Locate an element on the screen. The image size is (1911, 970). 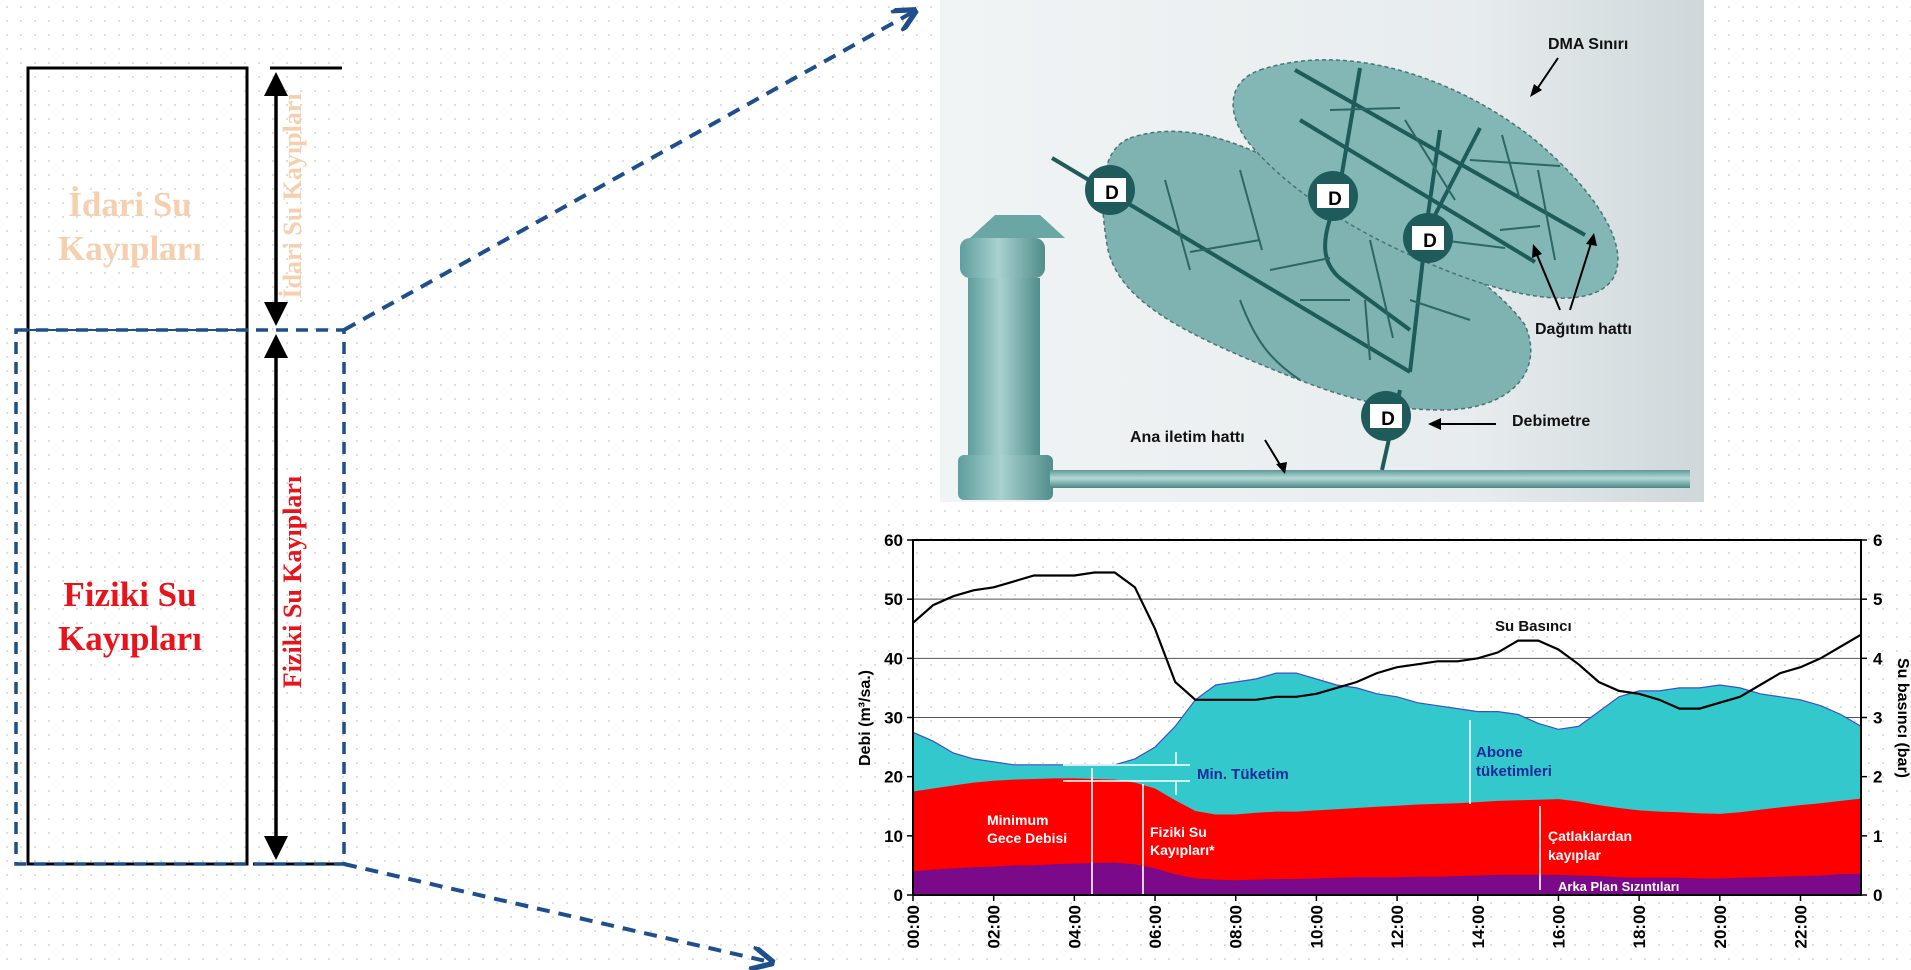
x-tick-label: 18:00 is located at coordinates (1639, 926).